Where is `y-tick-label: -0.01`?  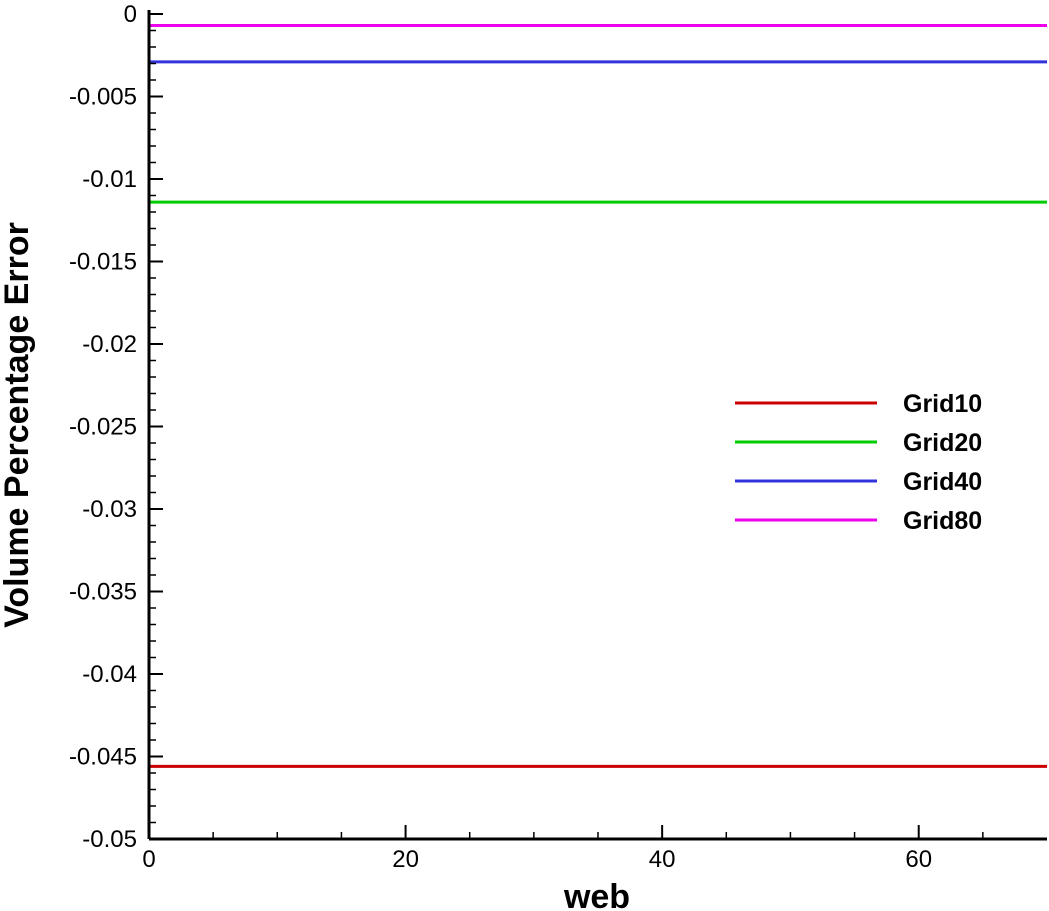 y-tick-label: -0.01 is located at coordinates (109, 179).